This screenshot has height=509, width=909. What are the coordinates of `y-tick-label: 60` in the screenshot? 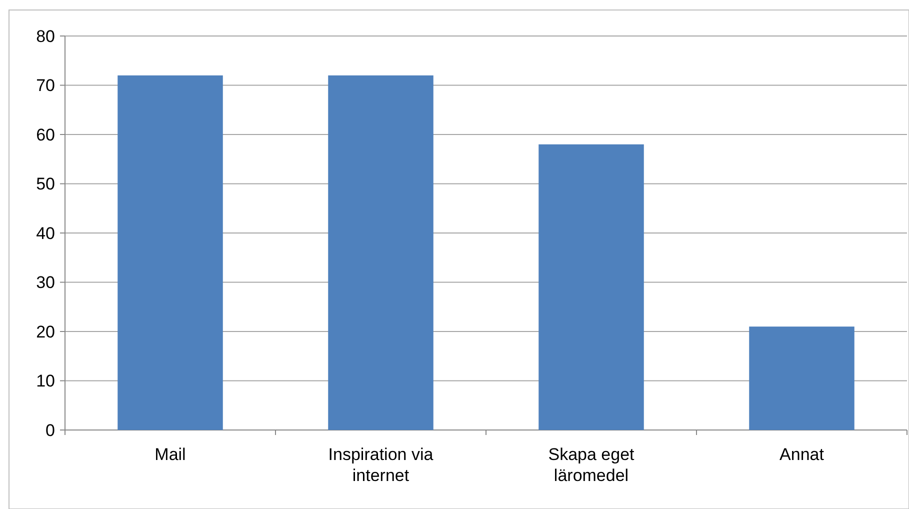 It's located at (45, 134).